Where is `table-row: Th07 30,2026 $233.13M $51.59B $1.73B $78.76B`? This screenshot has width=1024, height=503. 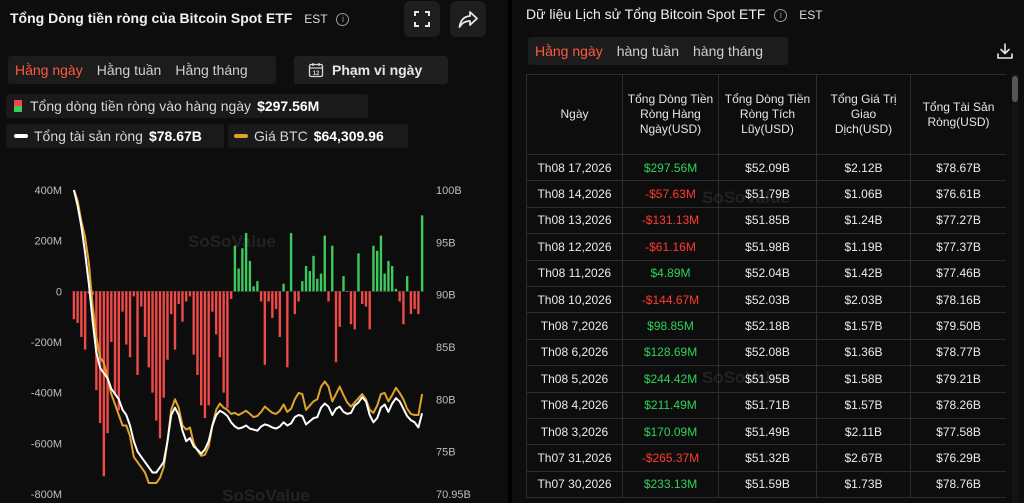
table-row: Th07 30,2026 $233.13M $51.59B $1.73B $78.76B is located at coordinates (766, 485).